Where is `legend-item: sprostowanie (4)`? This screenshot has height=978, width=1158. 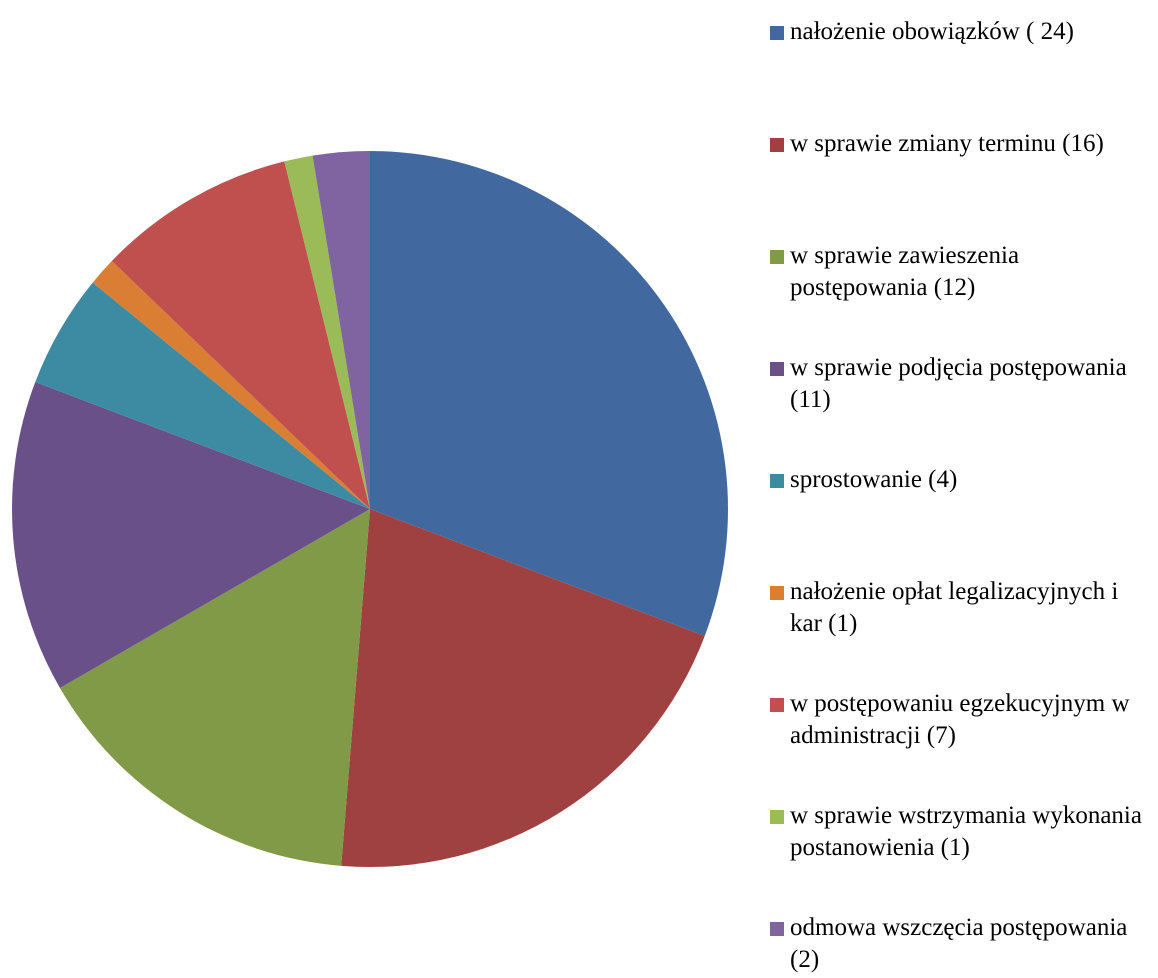
legend-item: sprostowanie (4) is located at coordinates (963, 480).